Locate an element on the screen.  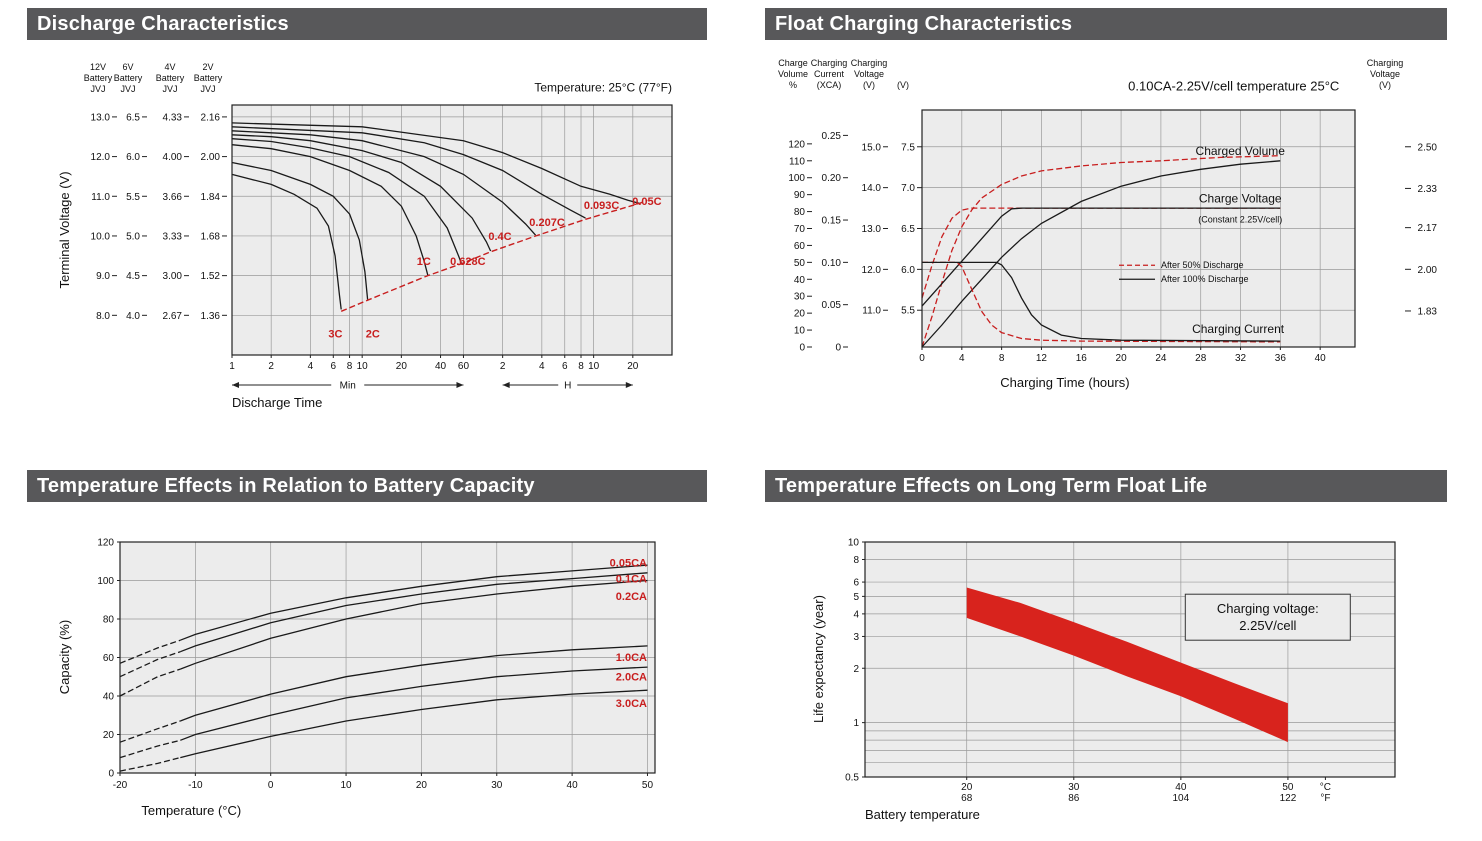
y-tick-label: 0.25 is located at coordinates (832, 136).